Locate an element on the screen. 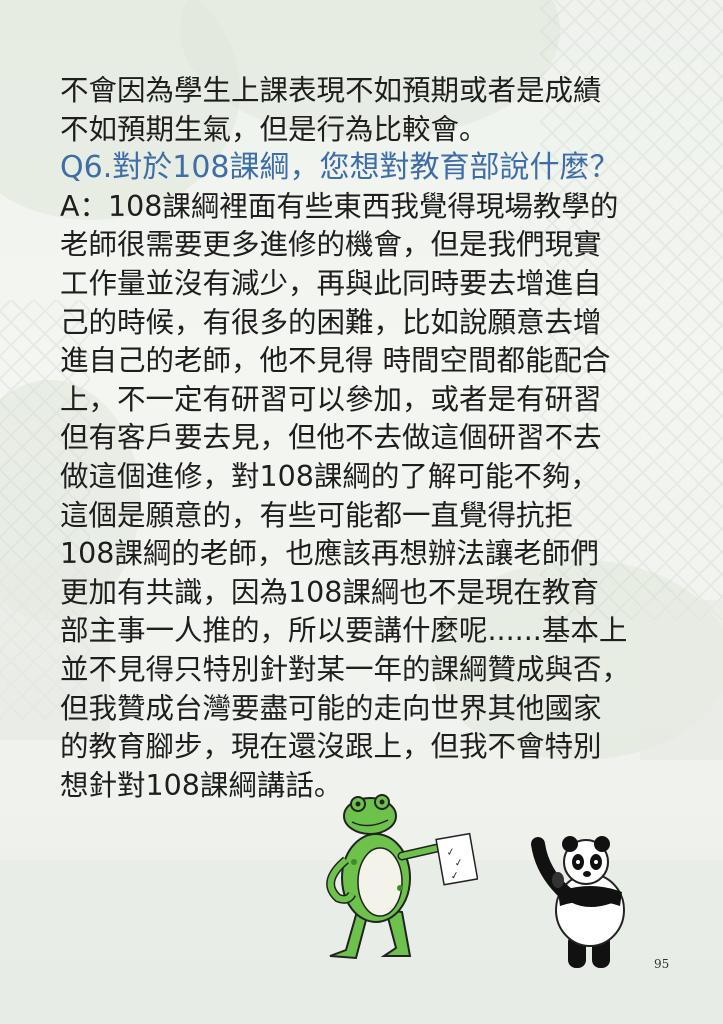  panda-illustration is located at coordinates (578, 902).